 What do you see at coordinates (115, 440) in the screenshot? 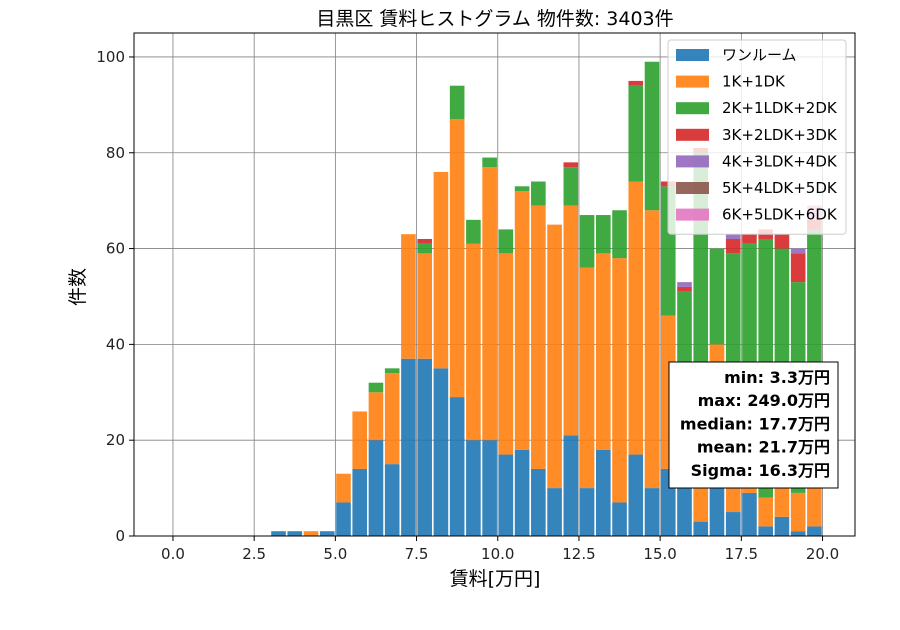
I see `y-tick-label: 20` at bounding box center [115, 440].